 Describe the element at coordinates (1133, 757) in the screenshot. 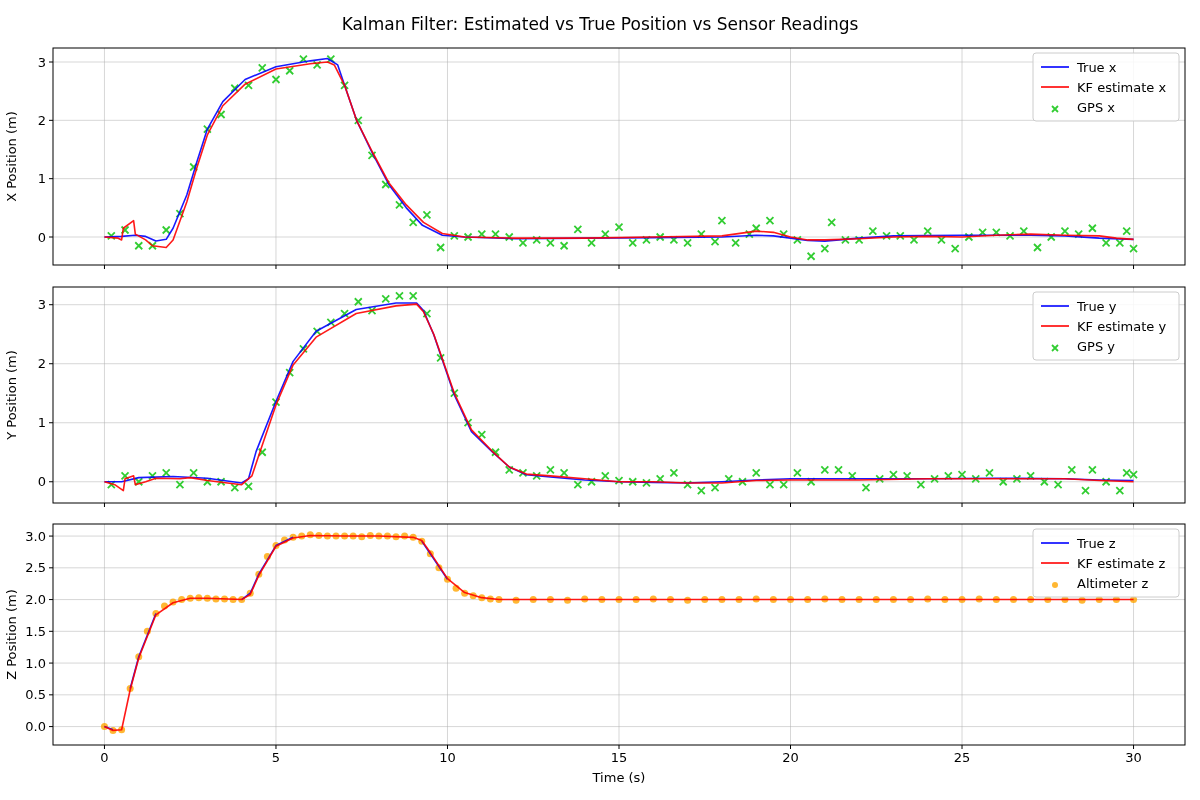

I see `x-tick-label: 30` at that location.